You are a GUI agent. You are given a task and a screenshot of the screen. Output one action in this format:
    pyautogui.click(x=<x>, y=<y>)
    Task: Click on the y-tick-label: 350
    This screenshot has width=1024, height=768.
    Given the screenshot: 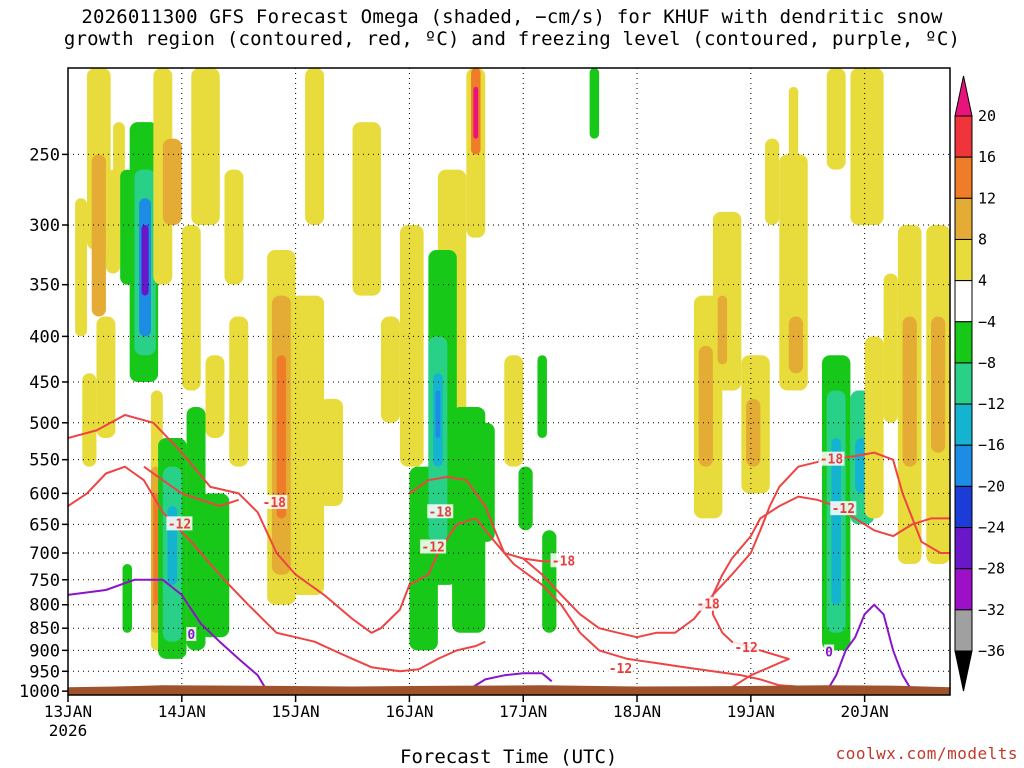 What is the action you would take?
    pyautogui.click(x=44, y=286)
    